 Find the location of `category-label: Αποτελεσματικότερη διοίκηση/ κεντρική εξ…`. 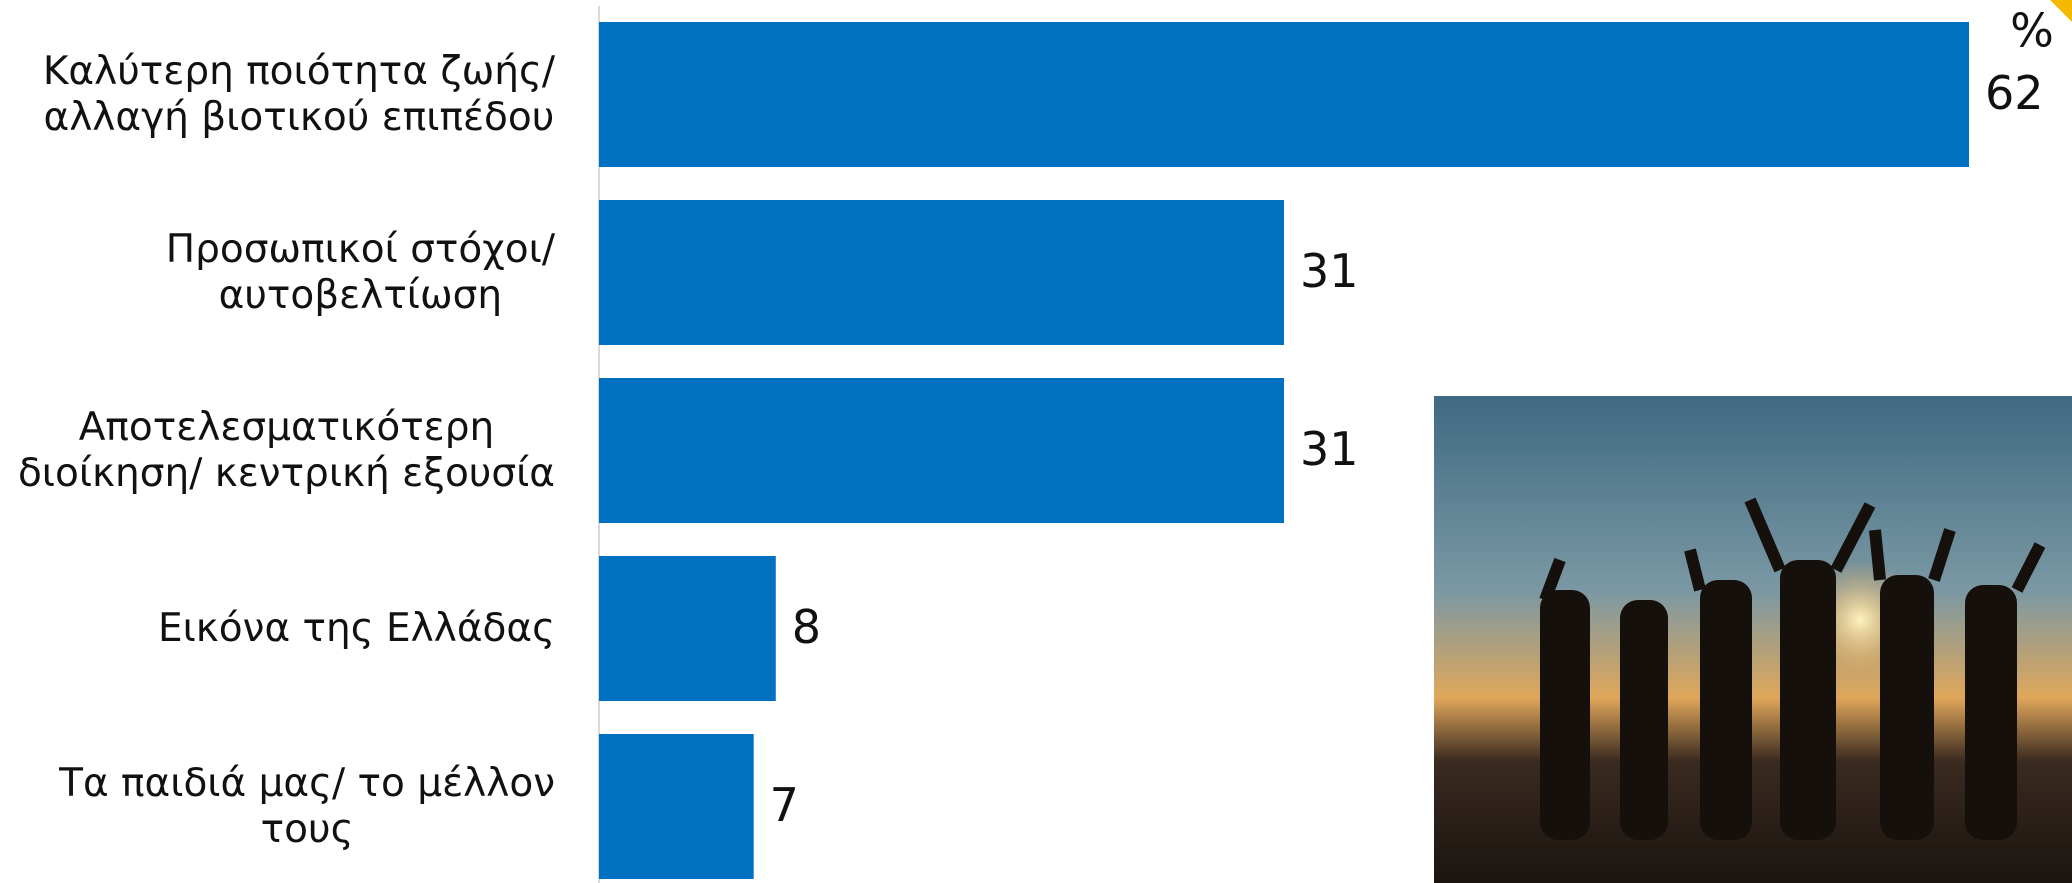

category-label: Αποτελεσματικότερη διοίκηση/ κεντρική εξ… is located at coordinates (286, 450).